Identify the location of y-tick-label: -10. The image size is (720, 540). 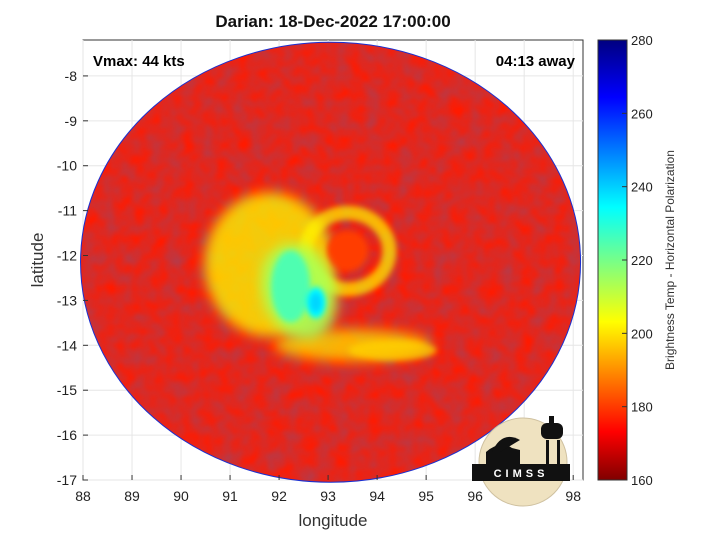
(67, 166).